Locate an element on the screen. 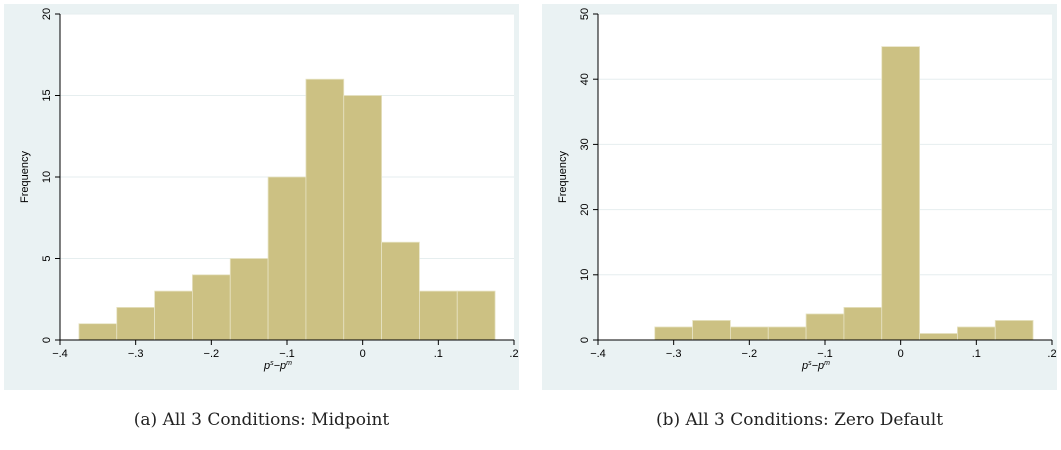 Image resolution: width=1061 pixels, height=450 pixels. y-tick-label: 5 is located at coordinates (47, 258).